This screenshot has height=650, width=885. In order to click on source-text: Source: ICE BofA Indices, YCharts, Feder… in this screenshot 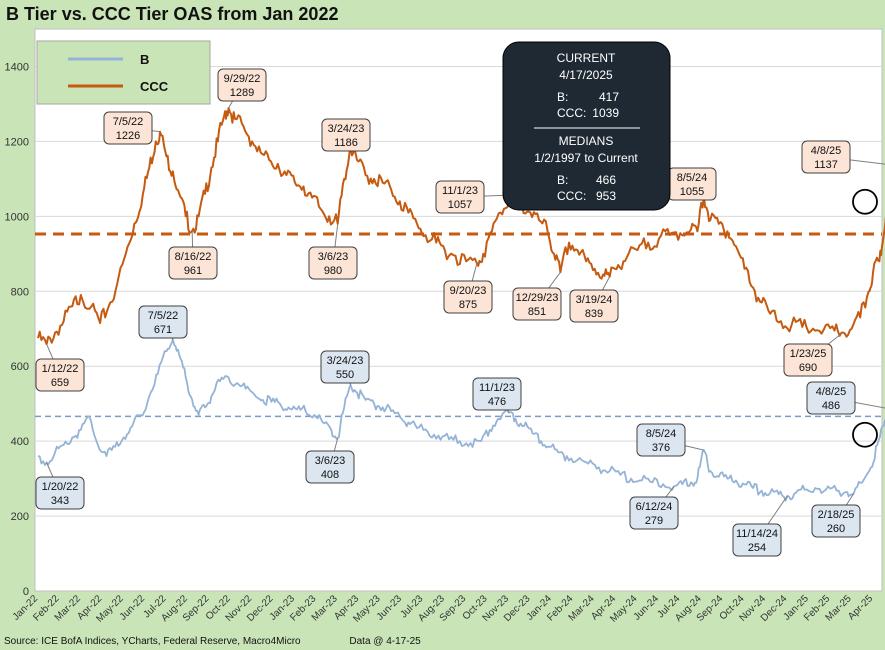, I will do `click(152, 641)`.